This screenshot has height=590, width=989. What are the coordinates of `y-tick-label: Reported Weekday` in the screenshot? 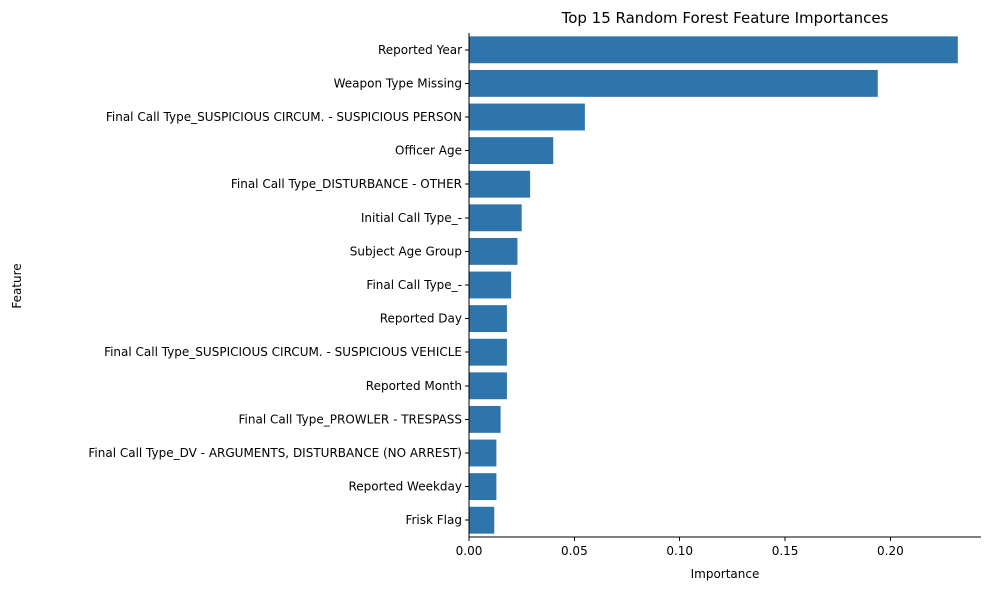 It's located at (405, 487).